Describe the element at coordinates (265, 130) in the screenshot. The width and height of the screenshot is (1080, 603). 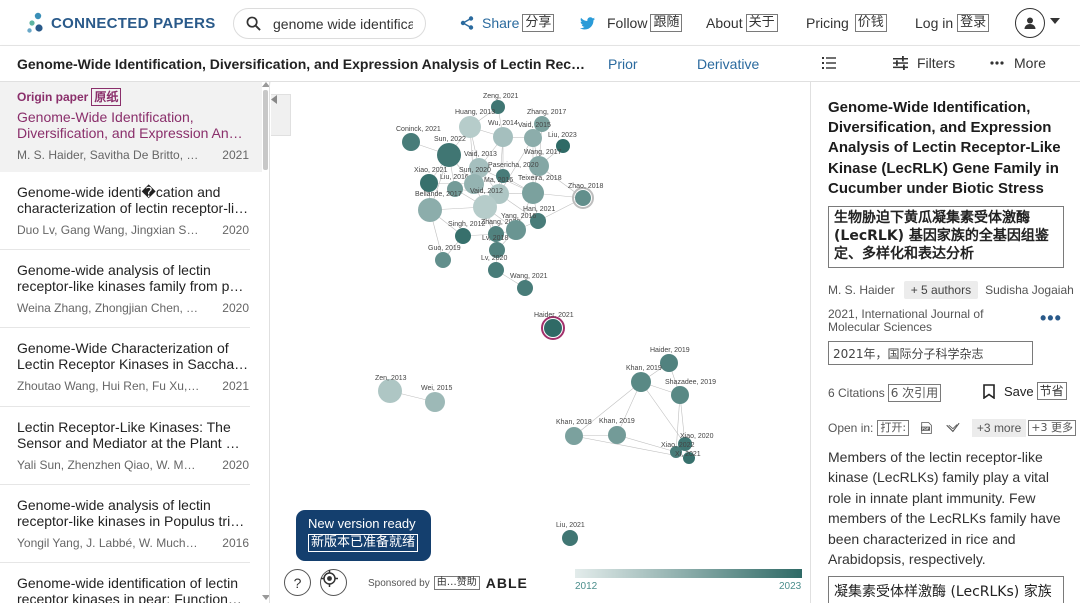
I see `list-scrollbar` at that location.